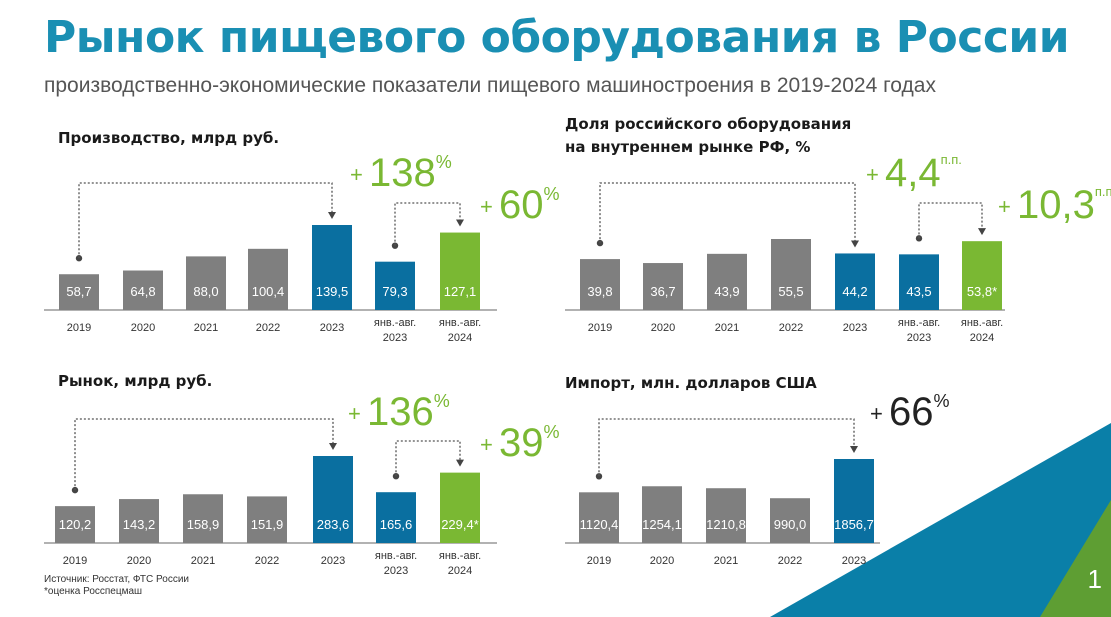 This screenshot has width=1111, height=617. What do you see at coordinates (982, 291) in the screenshot?
I see `bar-value-label: 53,8*` at bounding box center [982, 291].